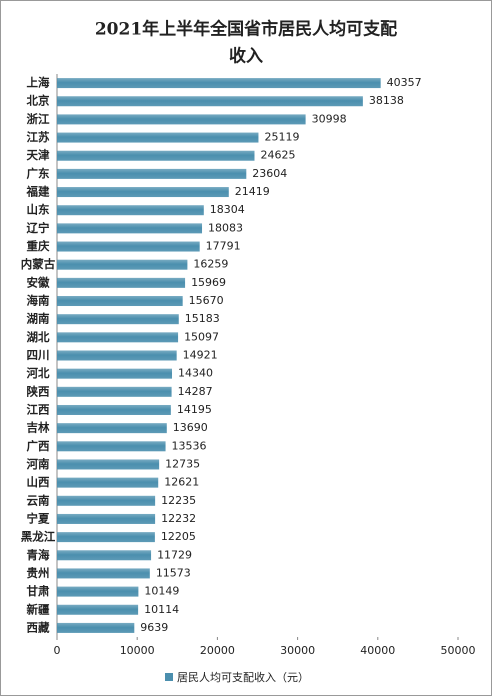 This screenshot has width=492, height=696. Describe the element at coordinates (190, 427) in the screenshot. I see `value-label: 13690` at that location.